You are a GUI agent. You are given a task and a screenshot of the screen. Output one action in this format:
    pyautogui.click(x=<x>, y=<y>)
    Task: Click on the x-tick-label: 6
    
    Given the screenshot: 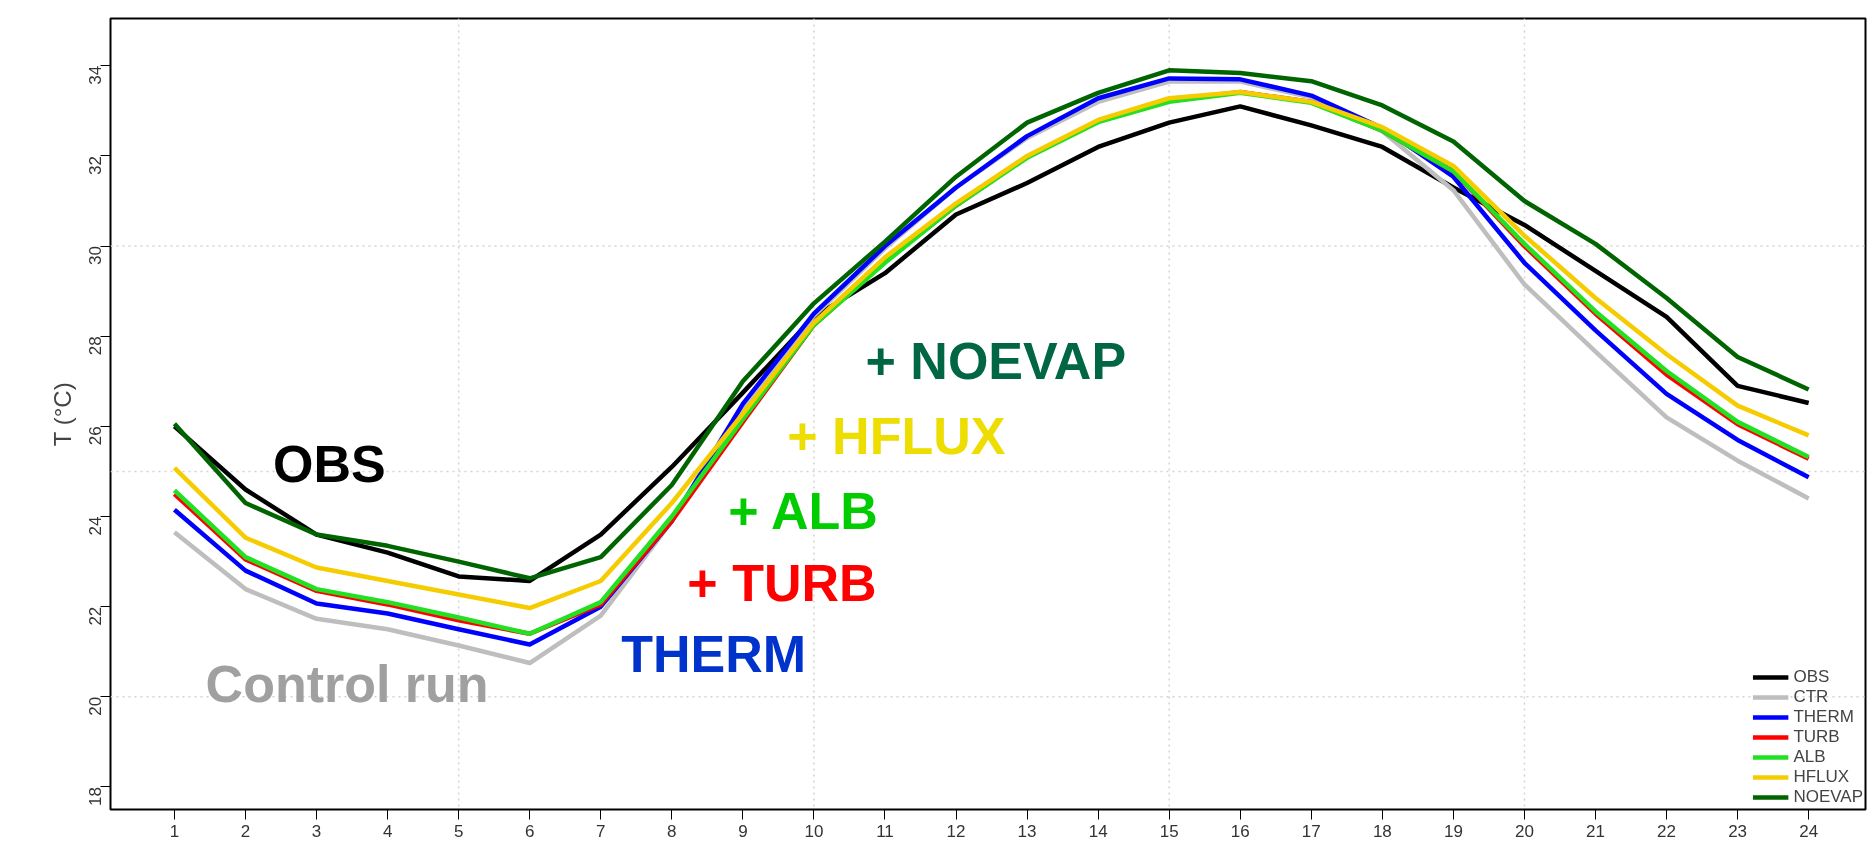 What is the action you would take?
    pyautogui.click(x=529, y=831)
    